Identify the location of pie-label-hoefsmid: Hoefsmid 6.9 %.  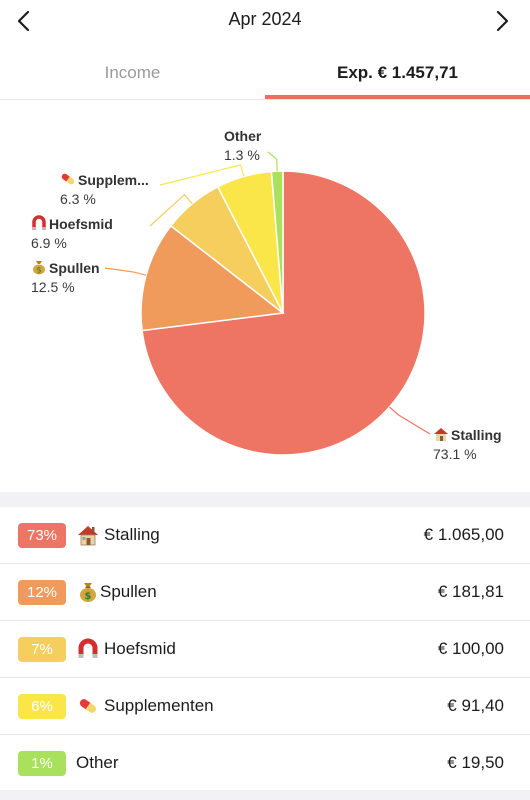
(72, 234).